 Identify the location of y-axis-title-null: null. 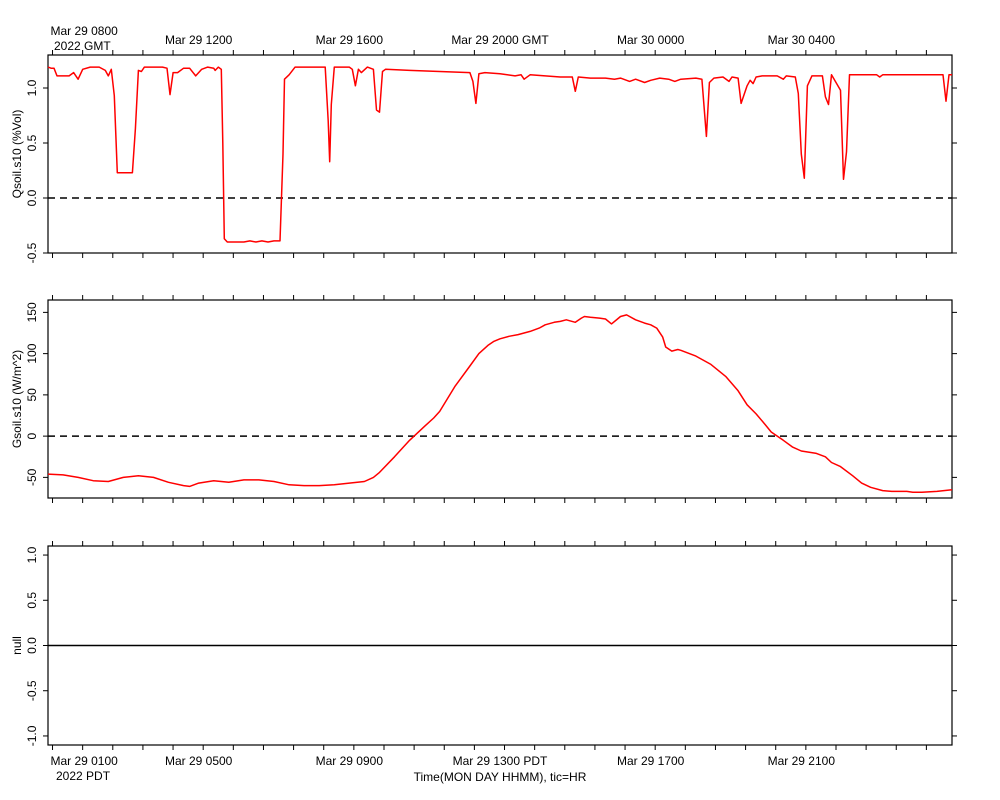
(17, 645).